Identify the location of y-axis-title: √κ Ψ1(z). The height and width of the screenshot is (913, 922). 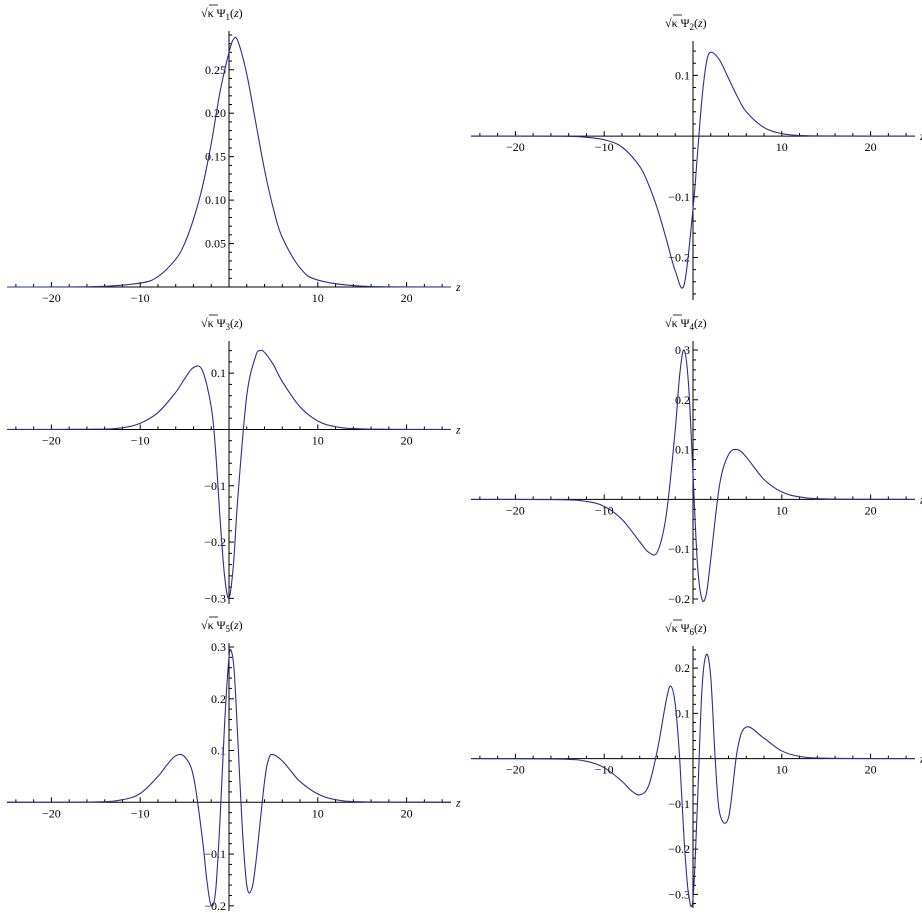
(222, 14).